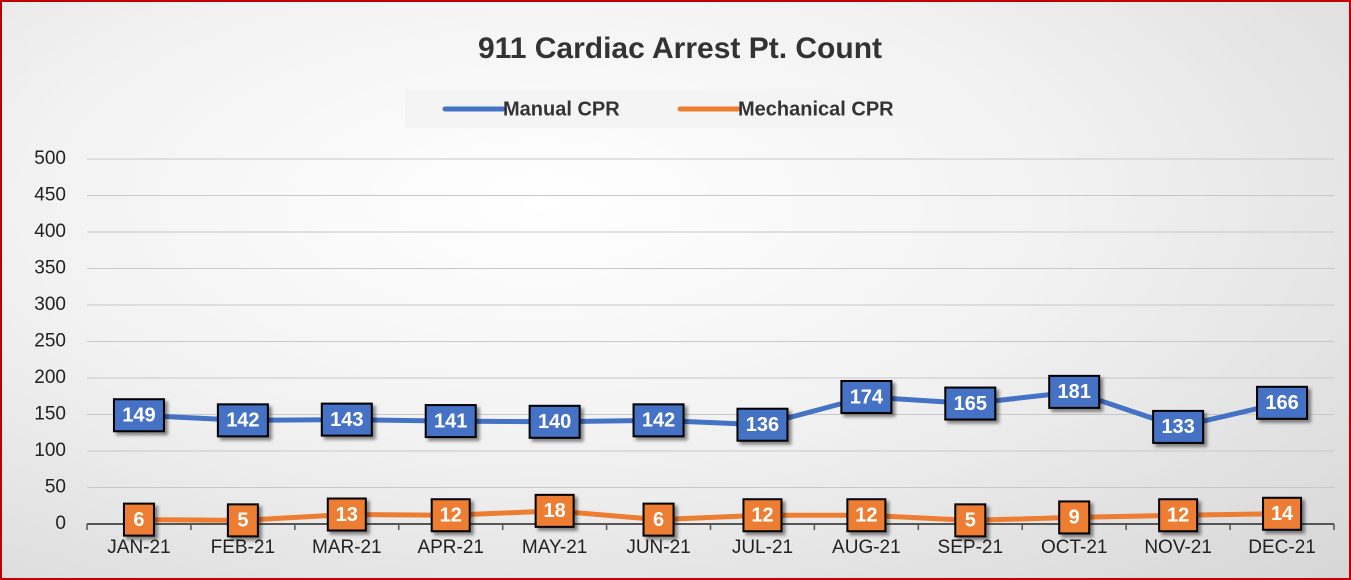 The width and height of the screenshot is (1351, 580). I want to click on data-label: 140, so click(554, 422).